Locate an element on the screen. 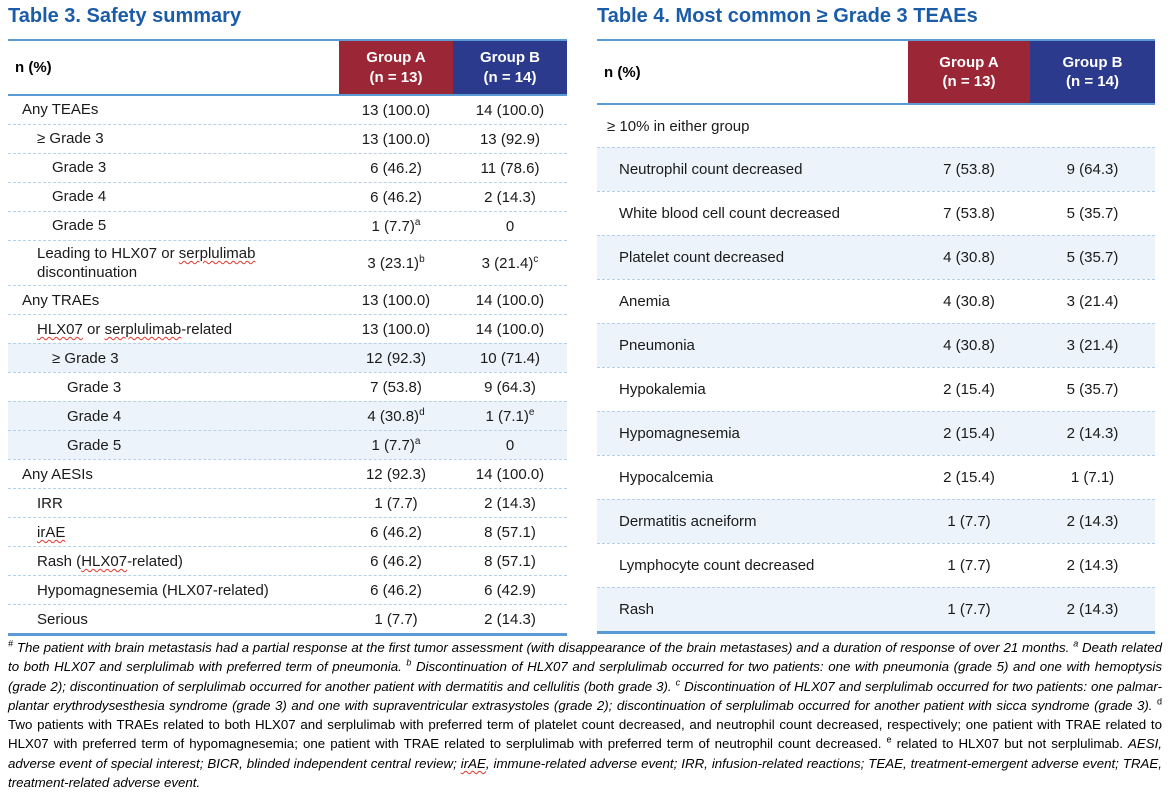  group-a-value: 7 (53.8) is located at coordinates (969, 169).